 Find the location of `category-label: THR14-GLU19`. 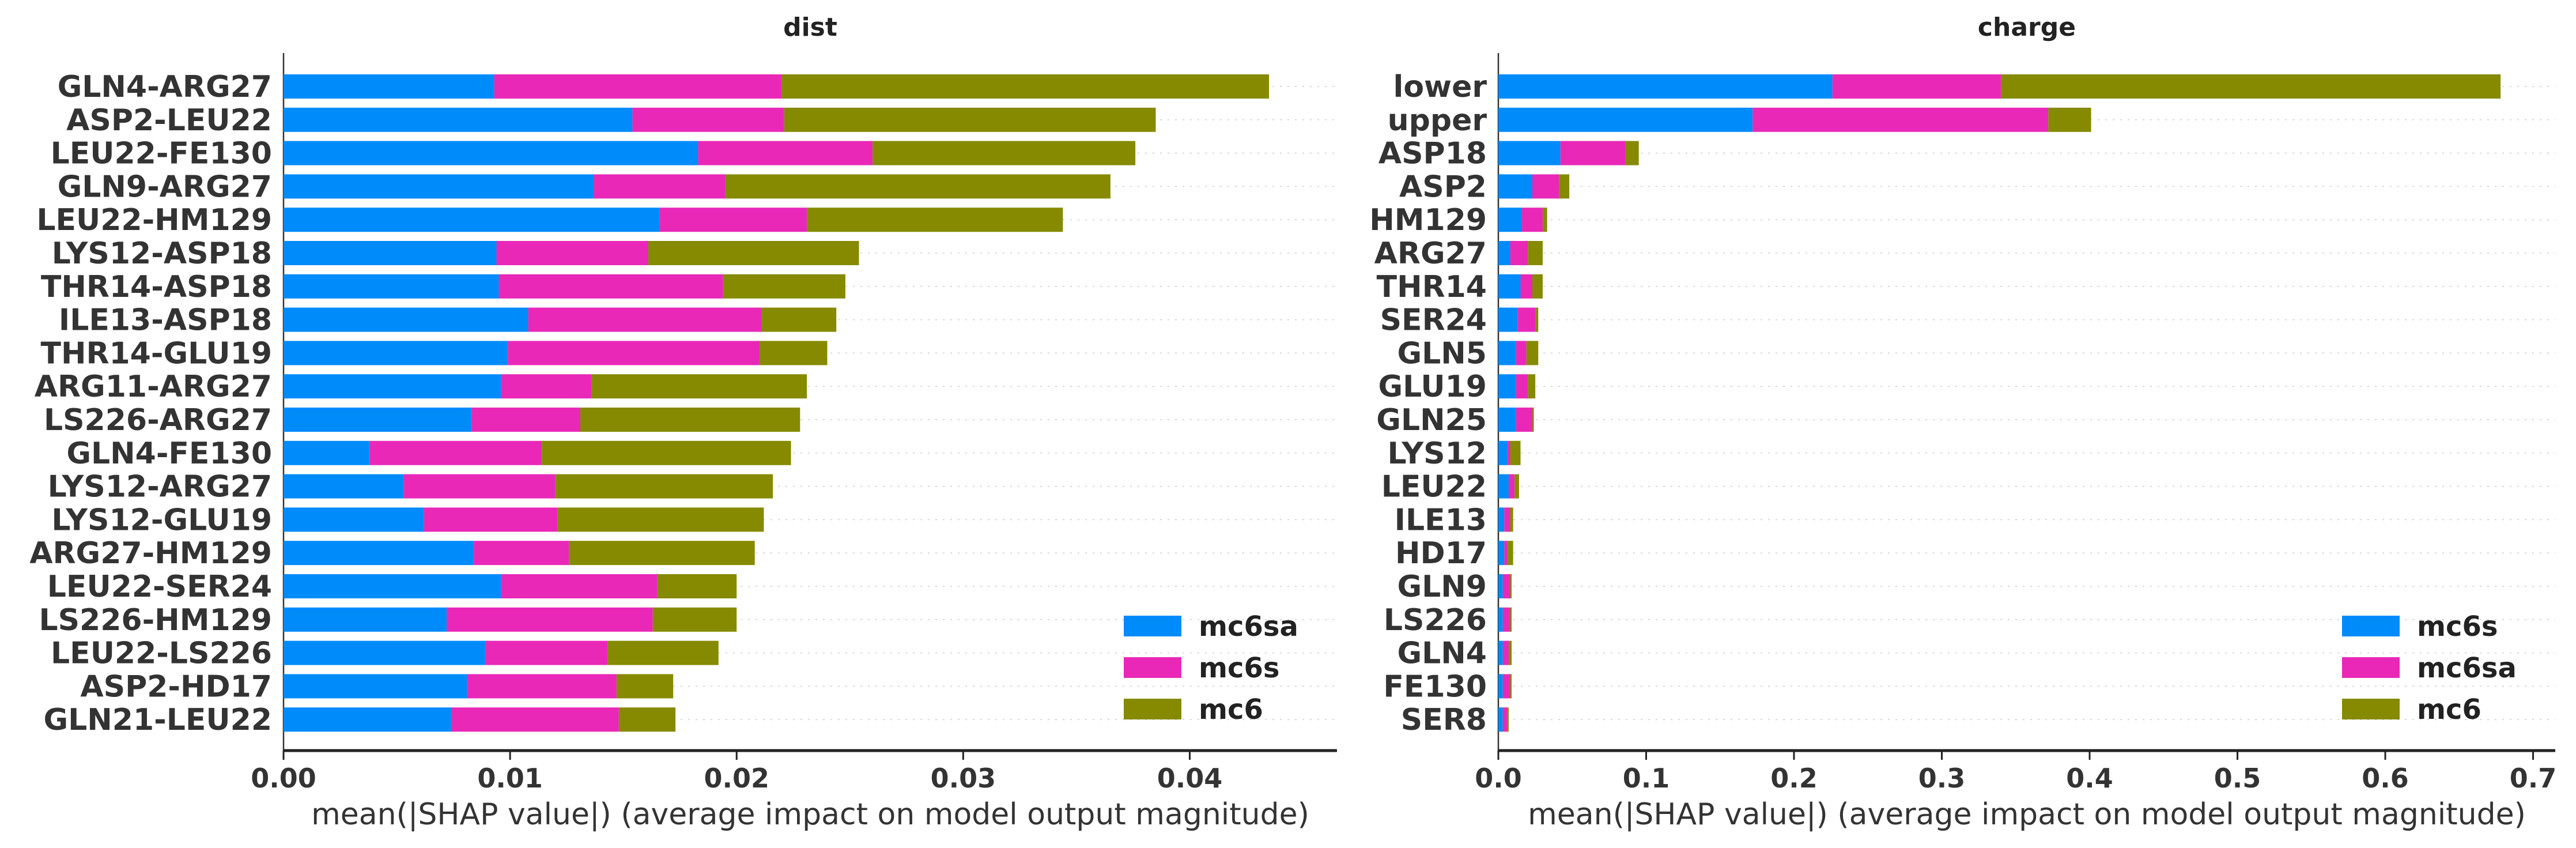

category-label: THR14-GLU19 is located at coordinates (156, 354).